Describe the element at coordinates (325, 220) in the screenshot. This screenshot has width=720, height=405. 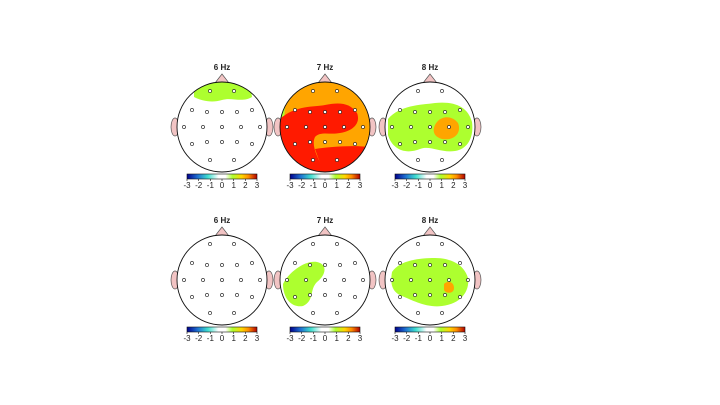
I see `panel-title: 7 Hz` at that location.